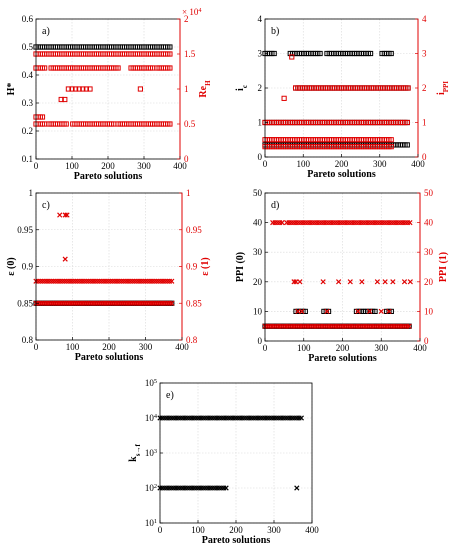 Image resolution: width=466 pixels, height=550 pixels. What do you see at coordinates (424, 88) in the screenshot?
I see `y-right-tick-label: 2` at bounding box center [424, 88].